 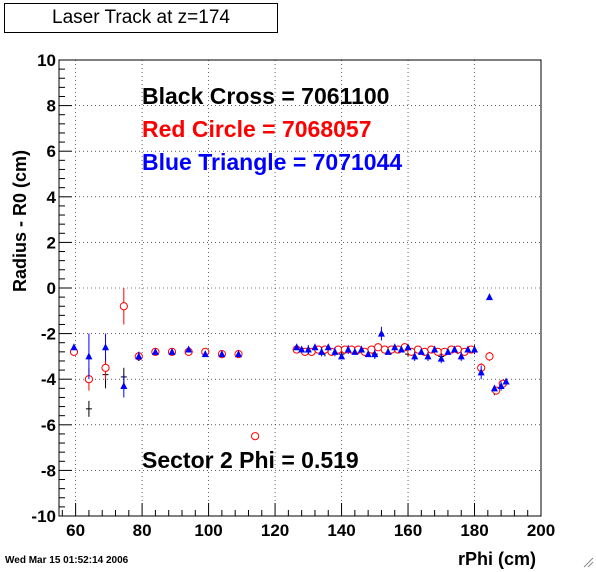 I want to click on x-tick-label: 160, so click(x=408, y=530).